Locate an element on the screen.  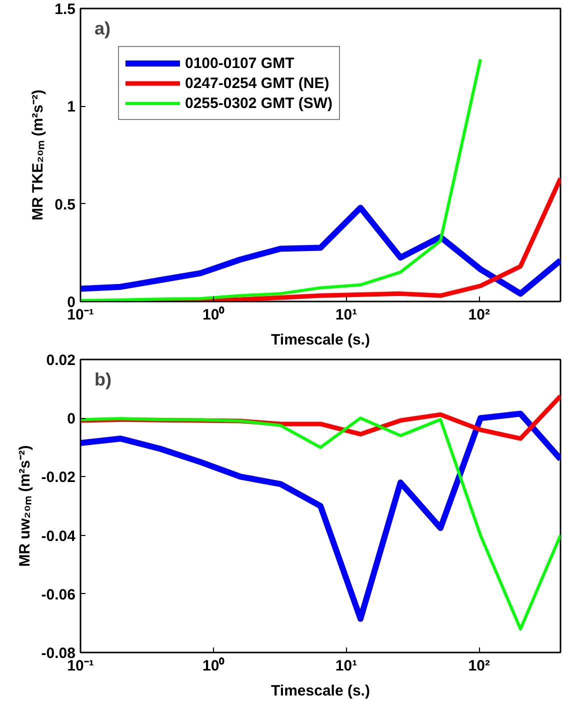
y-tick-label: 1.5 is located at coordinates (65, 9).